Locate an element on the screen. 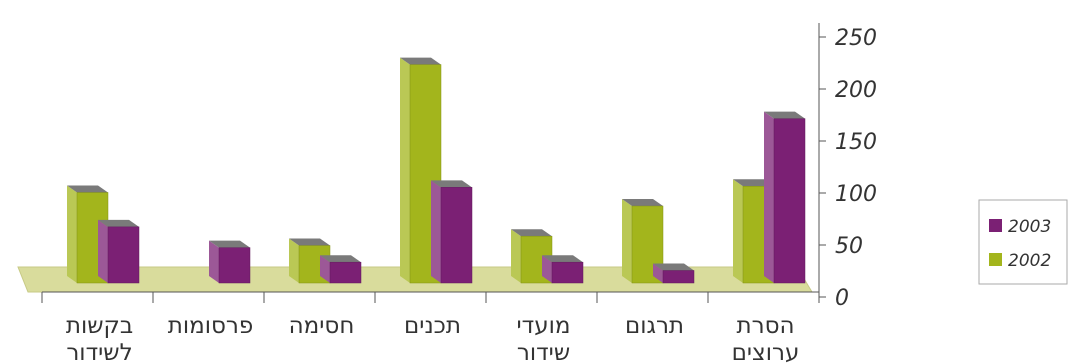 Image resolution: width=1071 pixels, height=363 pixels. legend: 2003 2002 is located at coordinates (1023, 242).